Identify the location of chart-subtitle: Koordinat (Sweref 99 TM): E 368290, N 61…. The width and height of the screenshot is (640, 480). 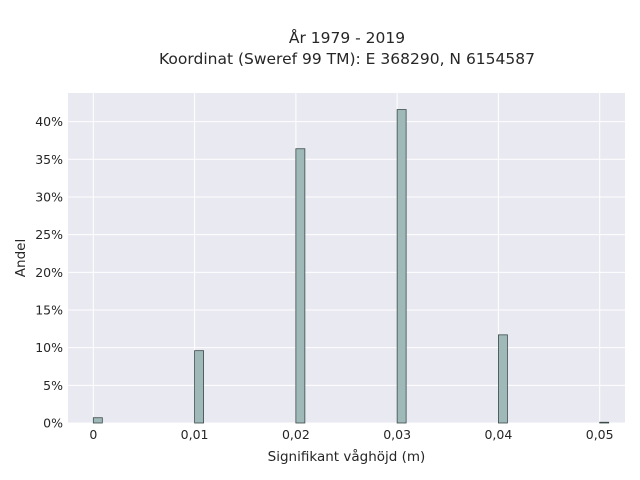
(347, 59).